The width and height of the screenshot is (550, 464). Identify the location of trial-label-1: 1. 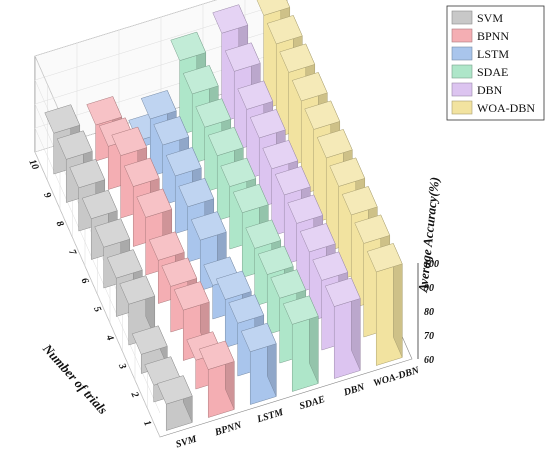
(147, 423).